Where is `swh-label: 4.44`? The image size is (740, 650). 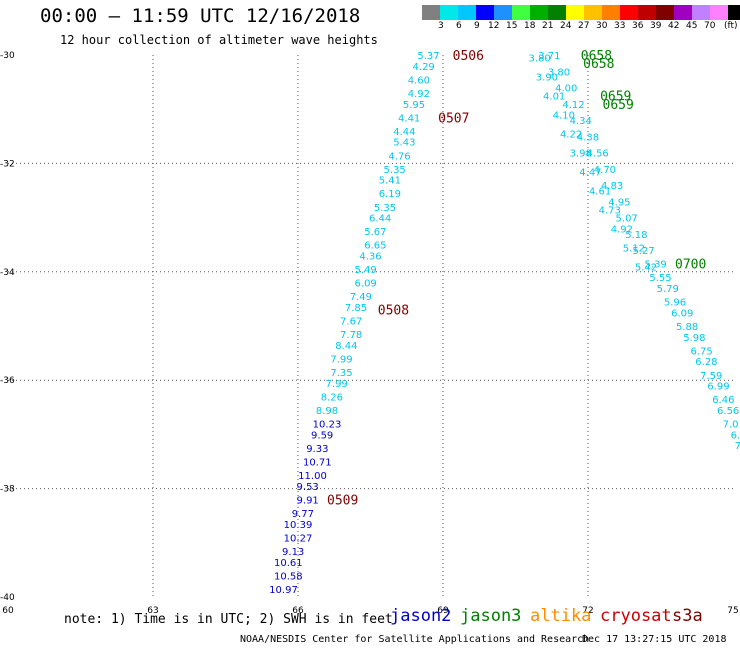
swh-label: 4.44 is located at coordinates (404, 132).